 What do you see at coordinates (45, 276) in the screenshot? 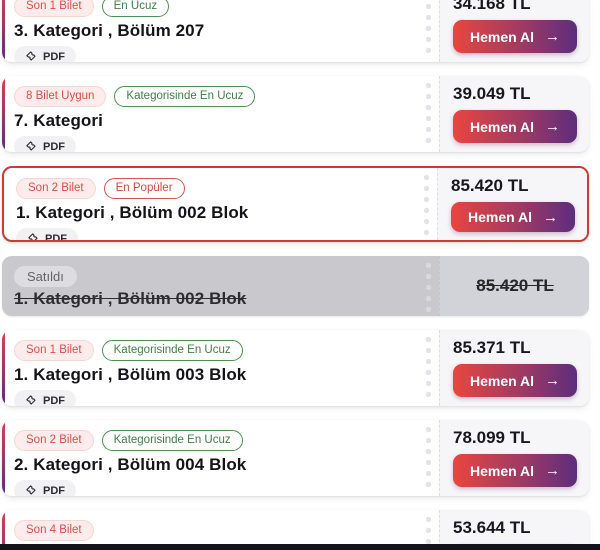
I see `availability-badge: Satıldı` at bounding box center [45, 276].